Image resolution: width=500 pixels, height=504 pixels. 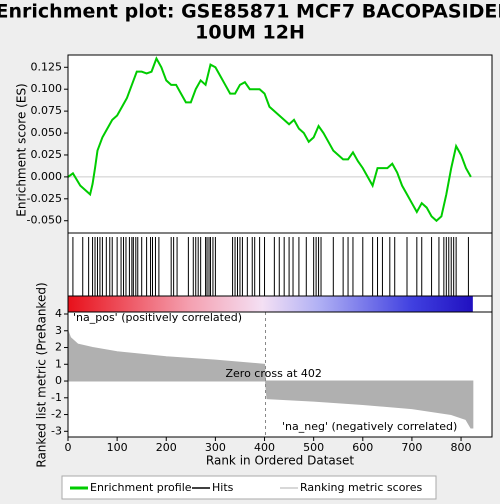 I want to click on y-tick-label: -3, so click(x=56, y=430).